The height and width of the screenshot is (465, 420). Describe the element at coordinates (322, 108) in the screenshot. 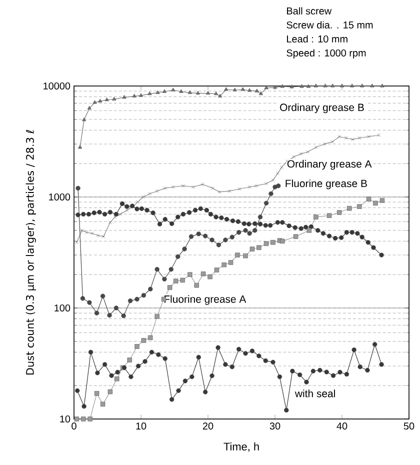

I see `series-label: Ordinary grease B` at that location.